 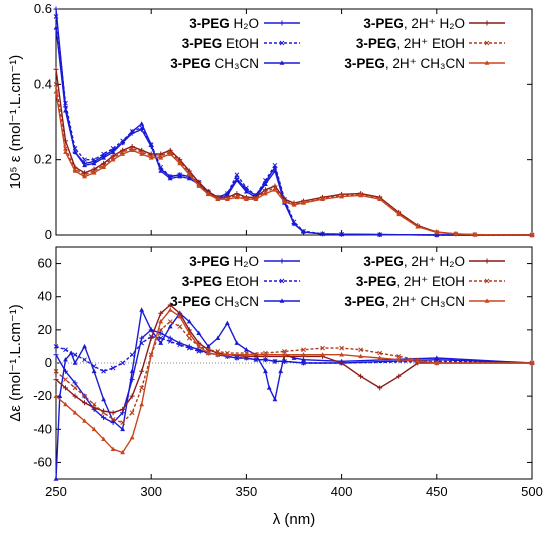 I want to click on legend-item-3: 3-PEG, 2H⁺ H₂O, so click(x=434, y=23).